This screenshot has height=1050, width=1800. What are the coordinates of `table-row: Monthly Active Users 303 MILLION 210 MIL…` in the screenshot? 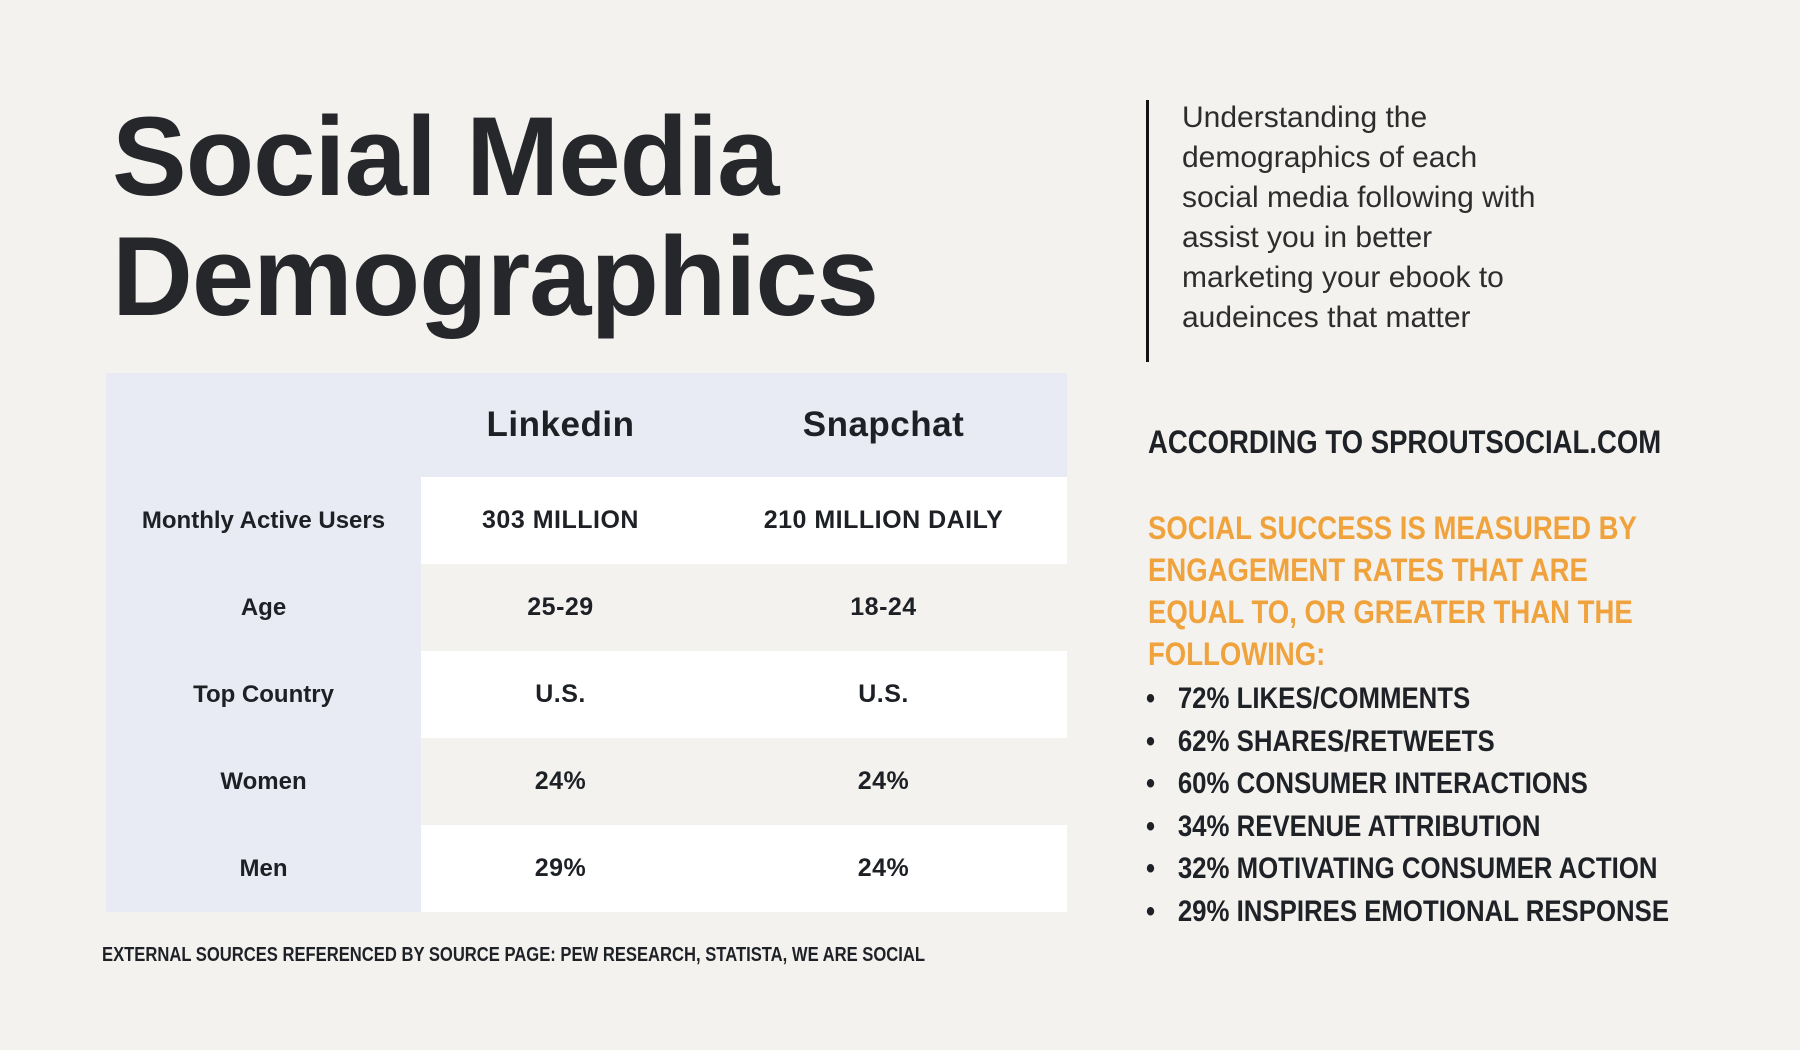 It's located at (586, 520).